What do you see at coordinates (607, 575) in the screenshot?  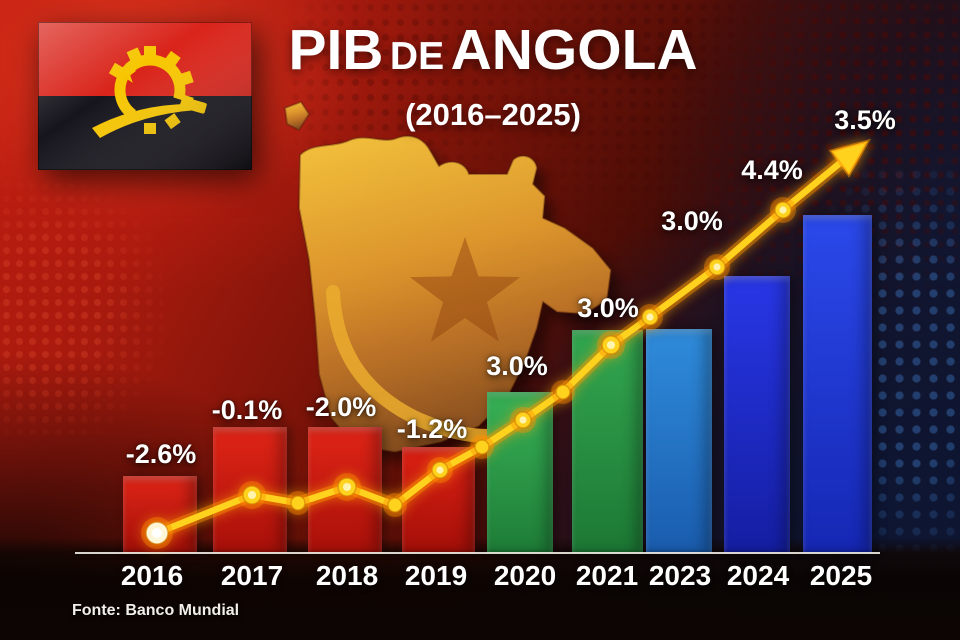 I see `year-label-2021: 2021` at bounding box center [607, 575].